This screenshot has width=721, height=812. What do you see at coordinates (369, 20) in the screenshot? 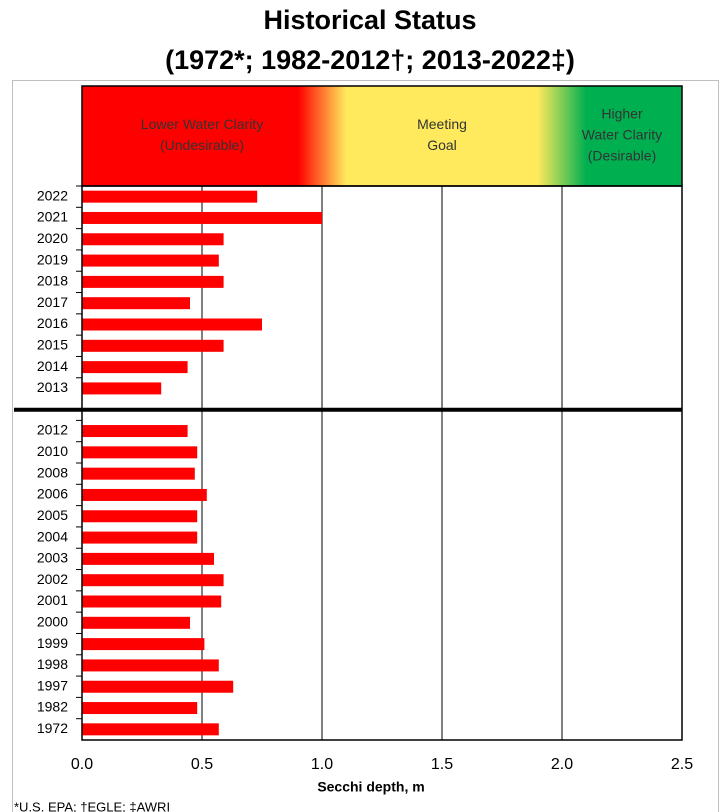
I see `chart-title: Historical Status` at bounding box center [369, 20].